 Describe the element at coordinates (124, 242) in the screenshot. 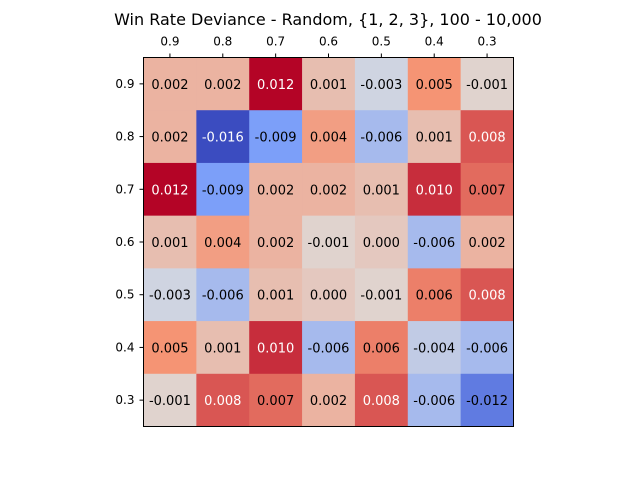

I see `y-tick-label: 0.6` at that location.